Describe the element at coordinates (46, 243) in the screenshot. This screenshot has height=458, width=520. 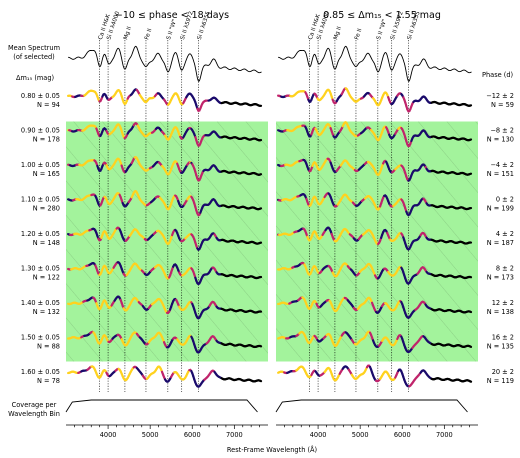
I see `left-row-n: N = 148` at that location.